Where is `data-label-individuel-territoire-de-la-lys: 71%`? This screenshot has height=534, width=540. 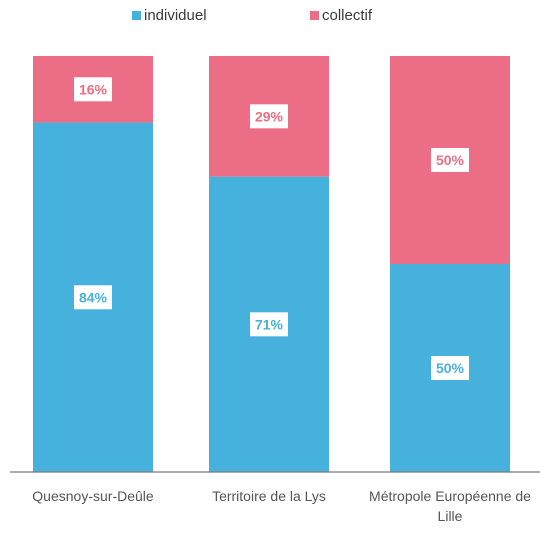
data-label-individuel-territoire-de-la-lys: 71% is located at coordinates (269, 324).